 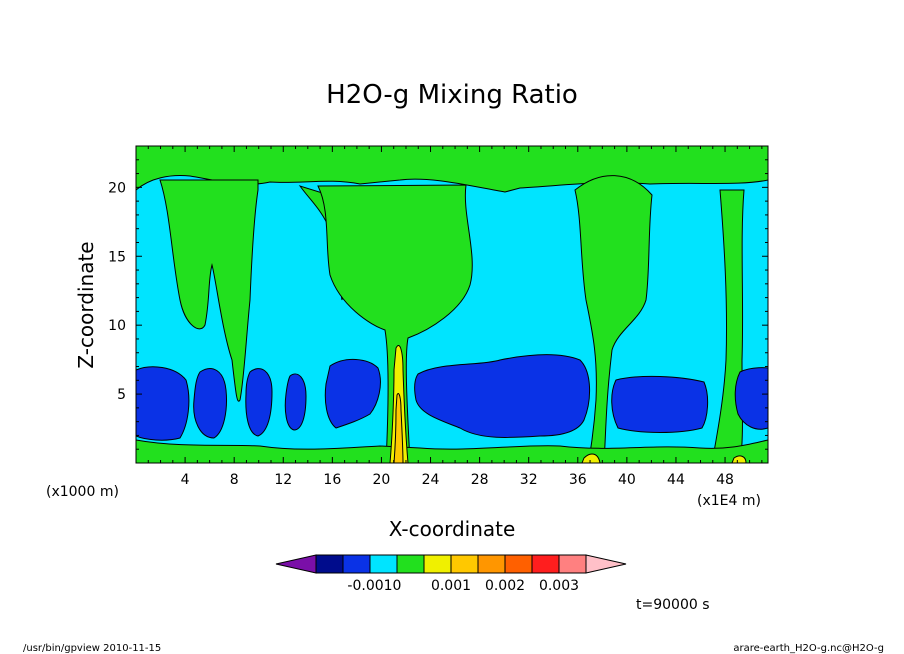 I want to click on x-tick-label: 4, so click(x=185, y=480).